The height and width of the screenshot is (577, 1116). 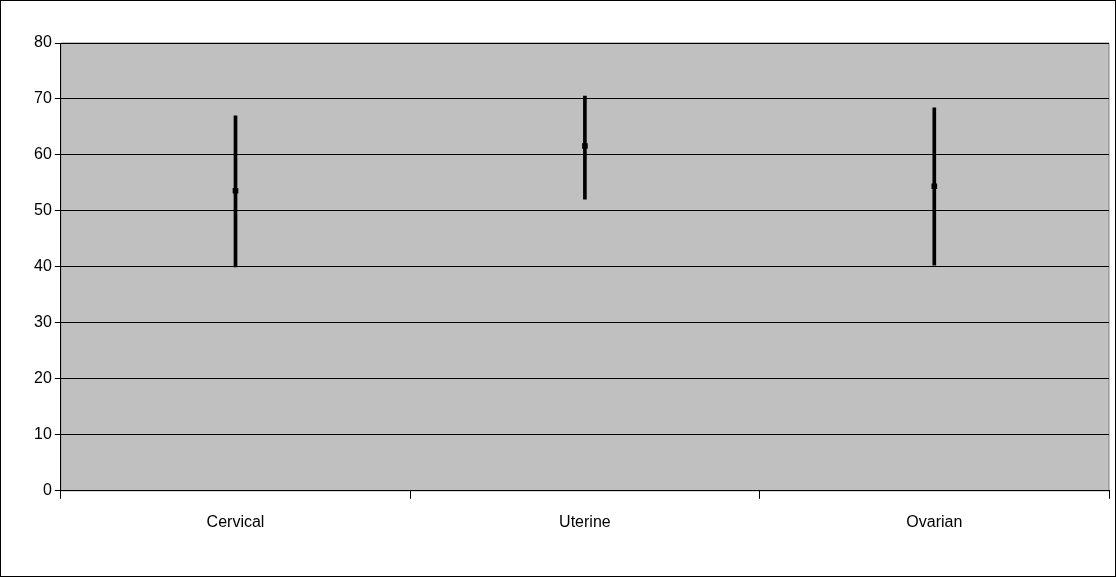 What do you see at coordinates (43, 434) in the screenshot?
I see `y-tick-label: 10` at bounding box center [43, 434].